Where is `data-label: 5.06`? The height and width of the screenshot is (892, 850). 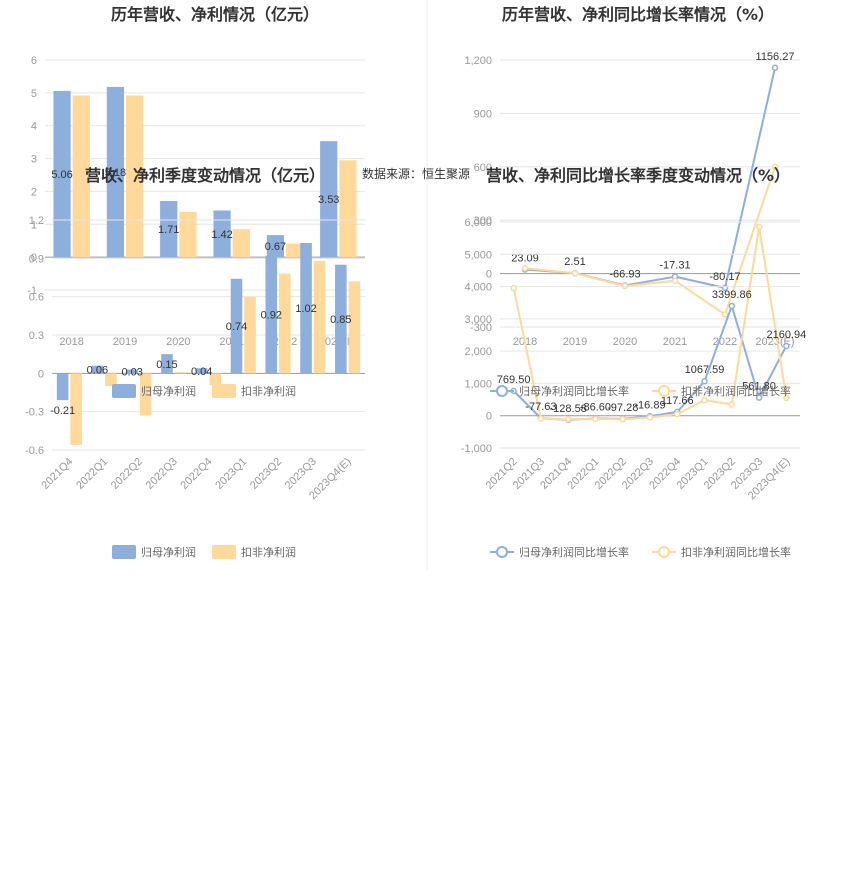
data-label: 5.06 is located at coordinates (61, 175).